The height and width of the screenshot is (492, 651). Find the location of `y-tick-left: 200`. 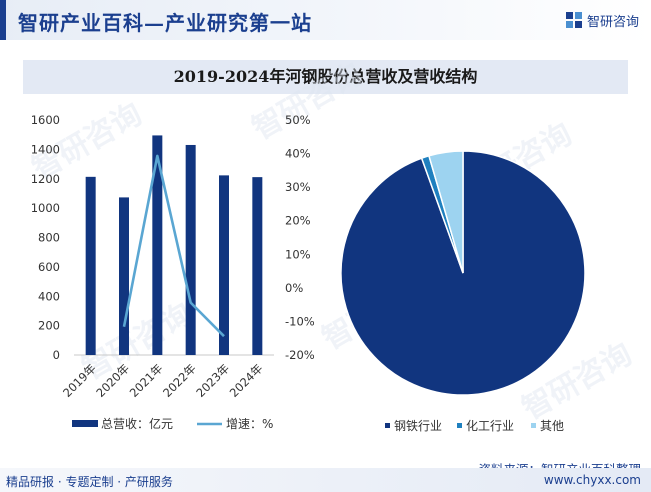

y-tick-left: 200 is located at coordinates (49, 326).